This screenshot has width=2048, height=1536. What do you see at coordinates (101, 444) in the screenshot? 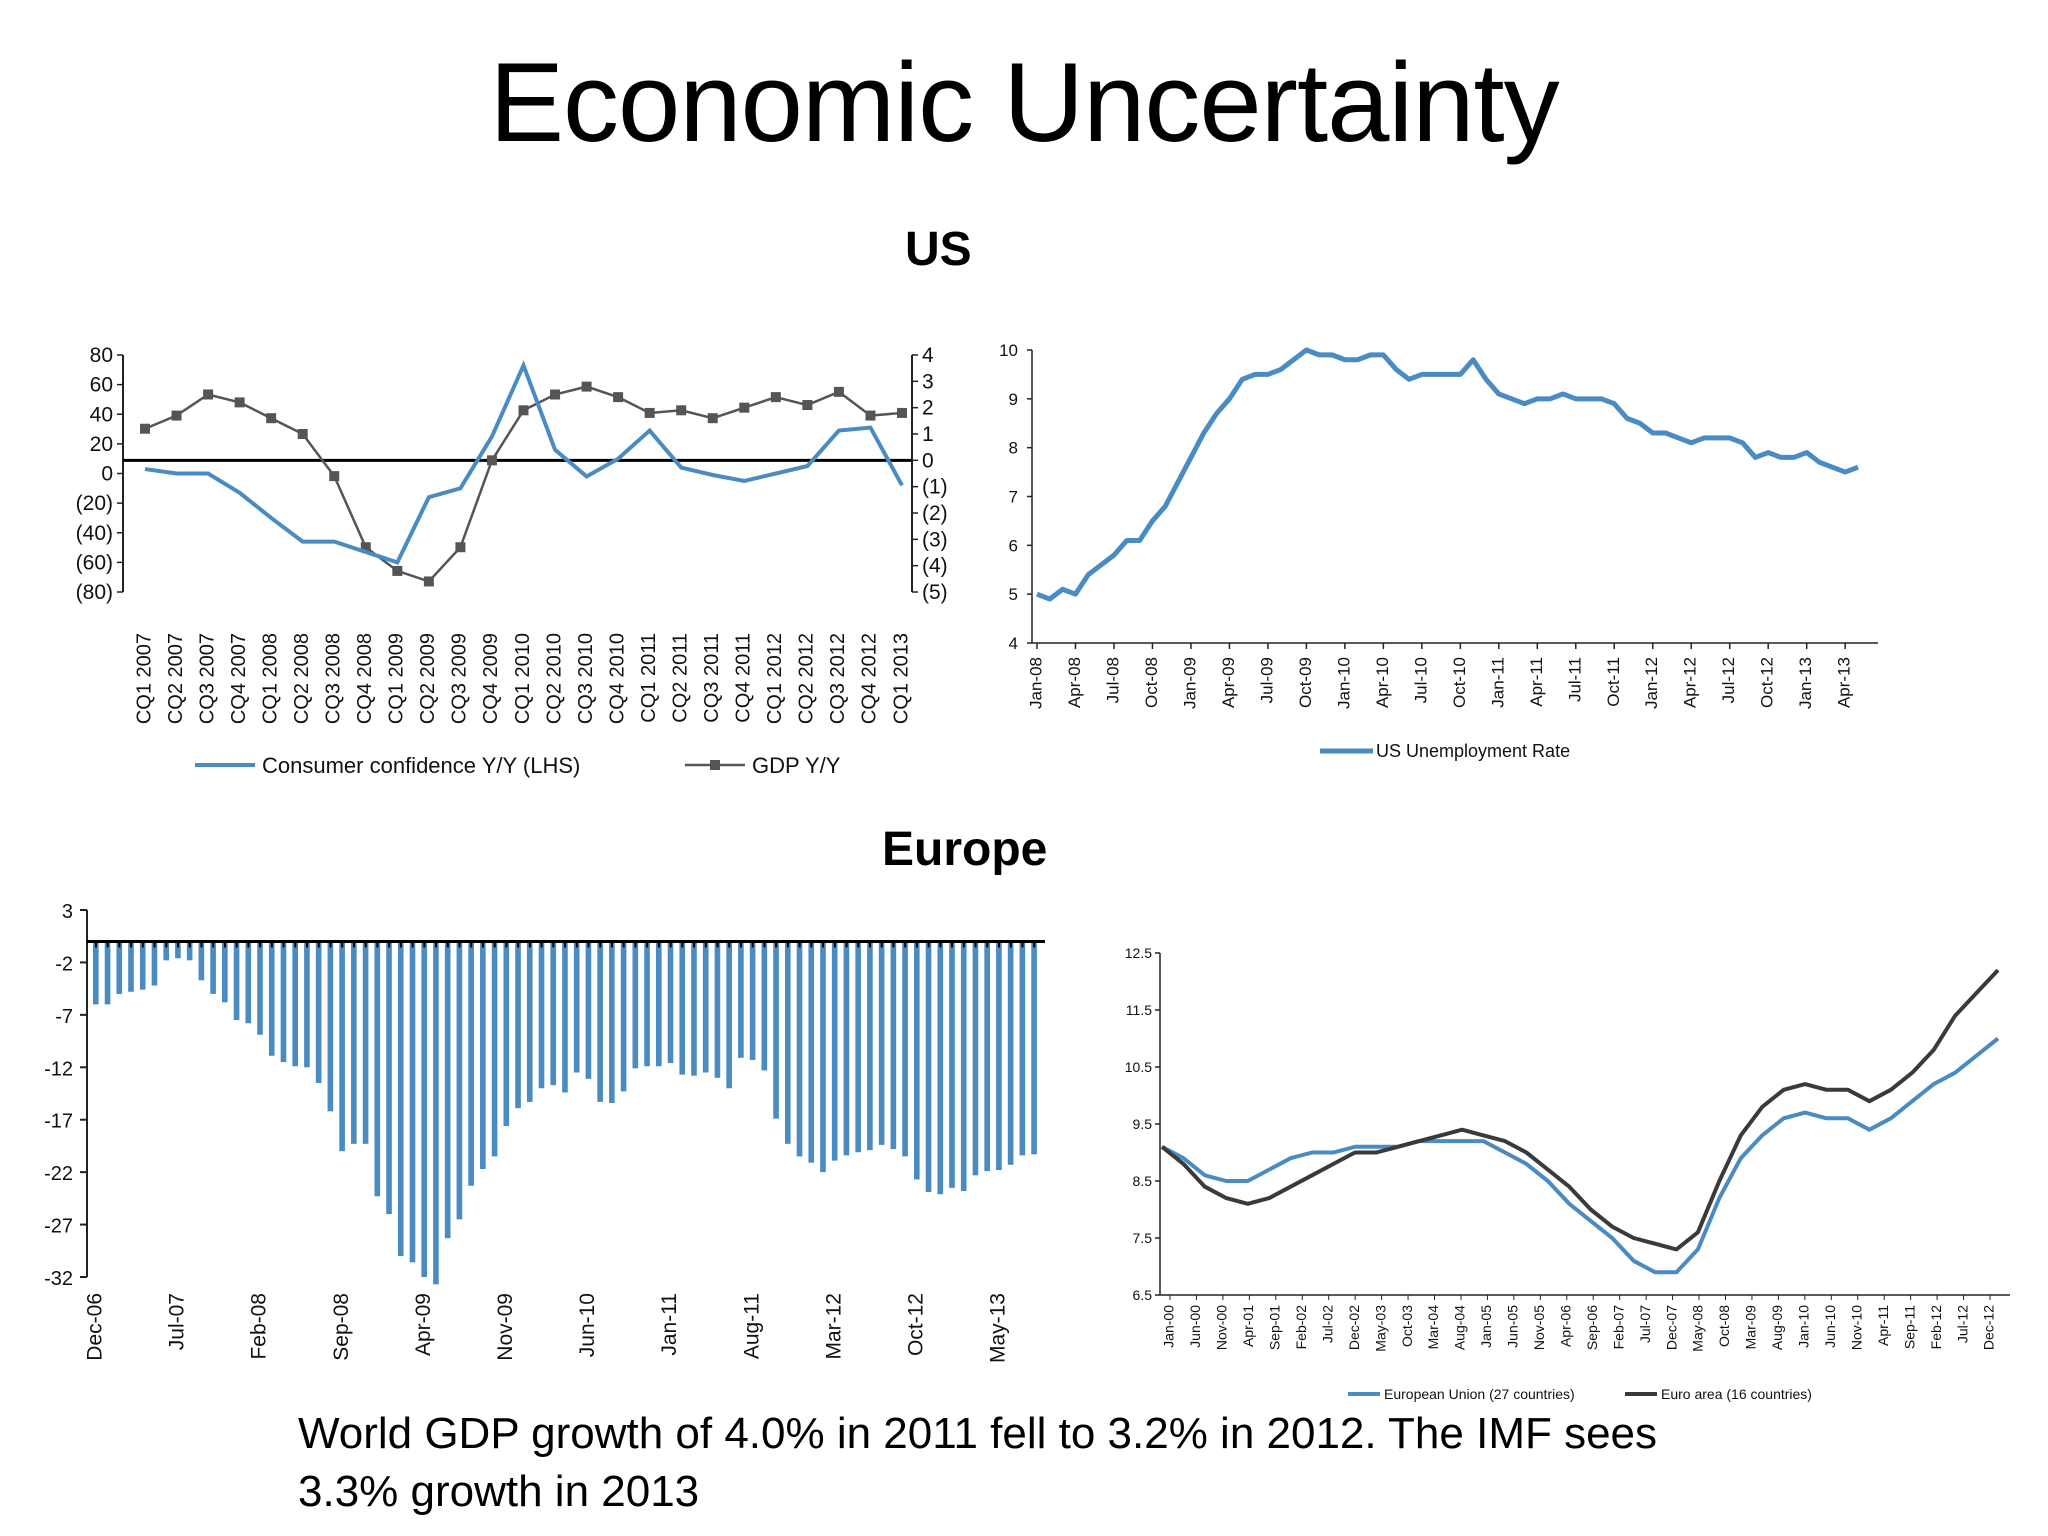
I see `left-tick-label: 20` at bounding box center [101, 444].